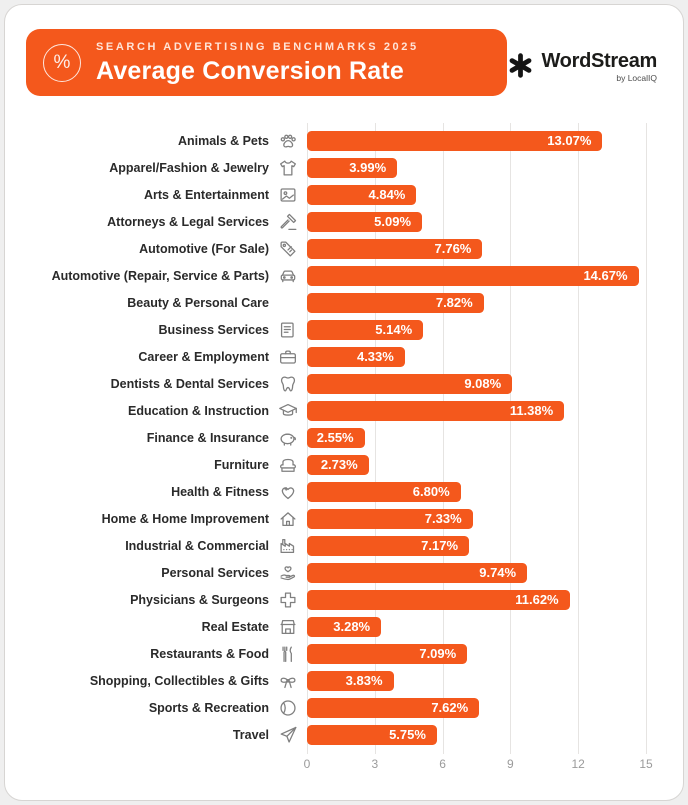 The width and height of the screenshot is (688, 805). I want to click on tshirt-icon, so click(287, 167).